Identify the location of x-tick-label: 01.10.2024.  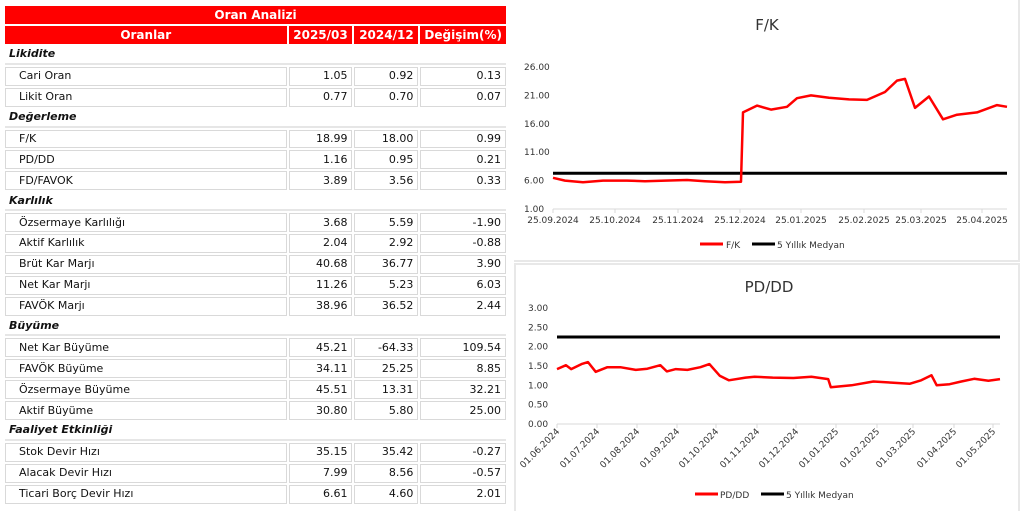
(700, 449).